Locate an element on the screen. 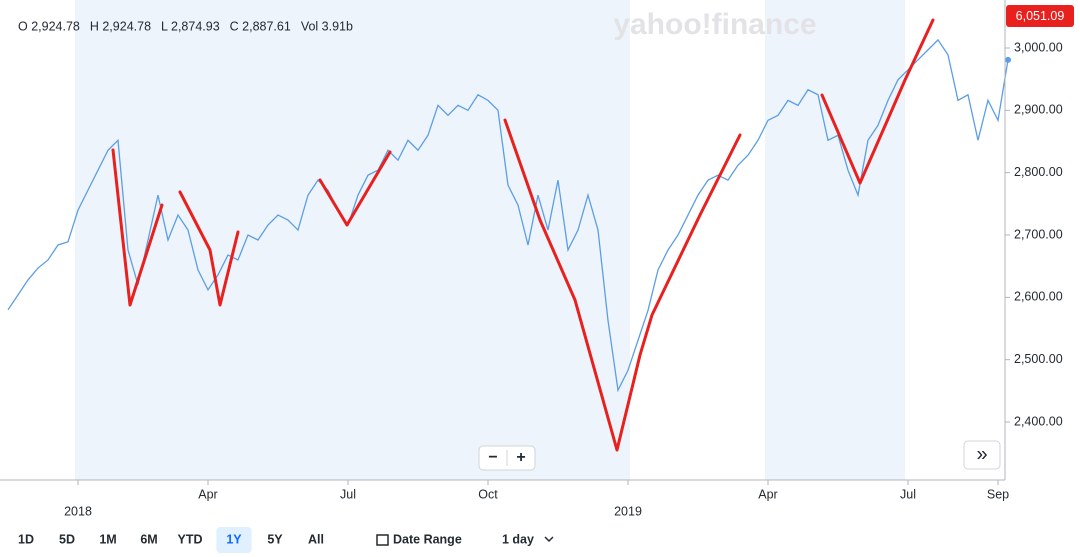 The image size is (1080, 557). range-label: 1Y is located at coordinates (234, 539).